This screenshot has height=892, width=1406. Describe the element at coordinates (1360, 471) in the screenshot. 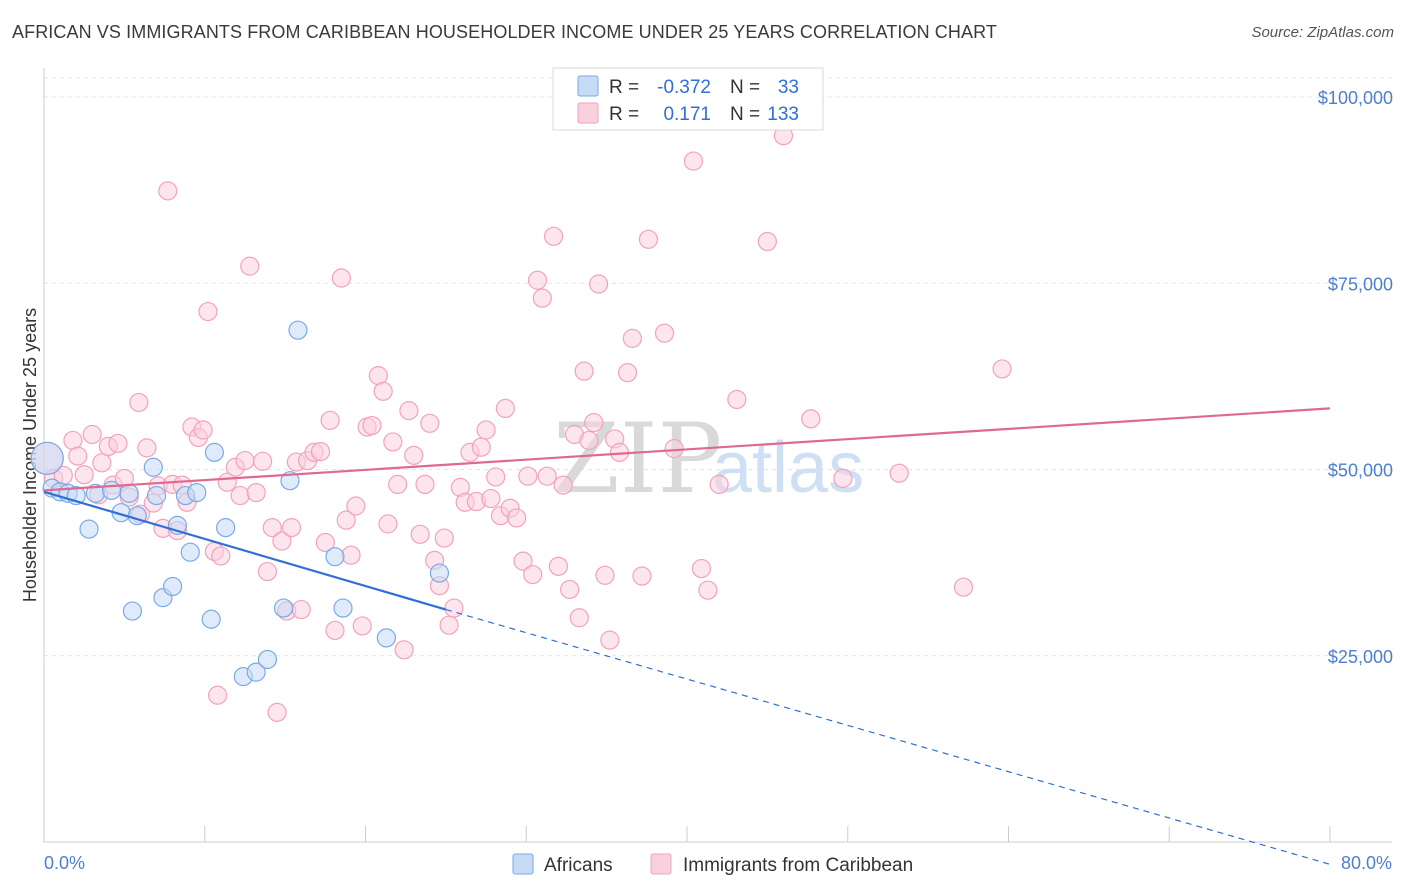

I see `y-tick-label: $50,000` at that location.